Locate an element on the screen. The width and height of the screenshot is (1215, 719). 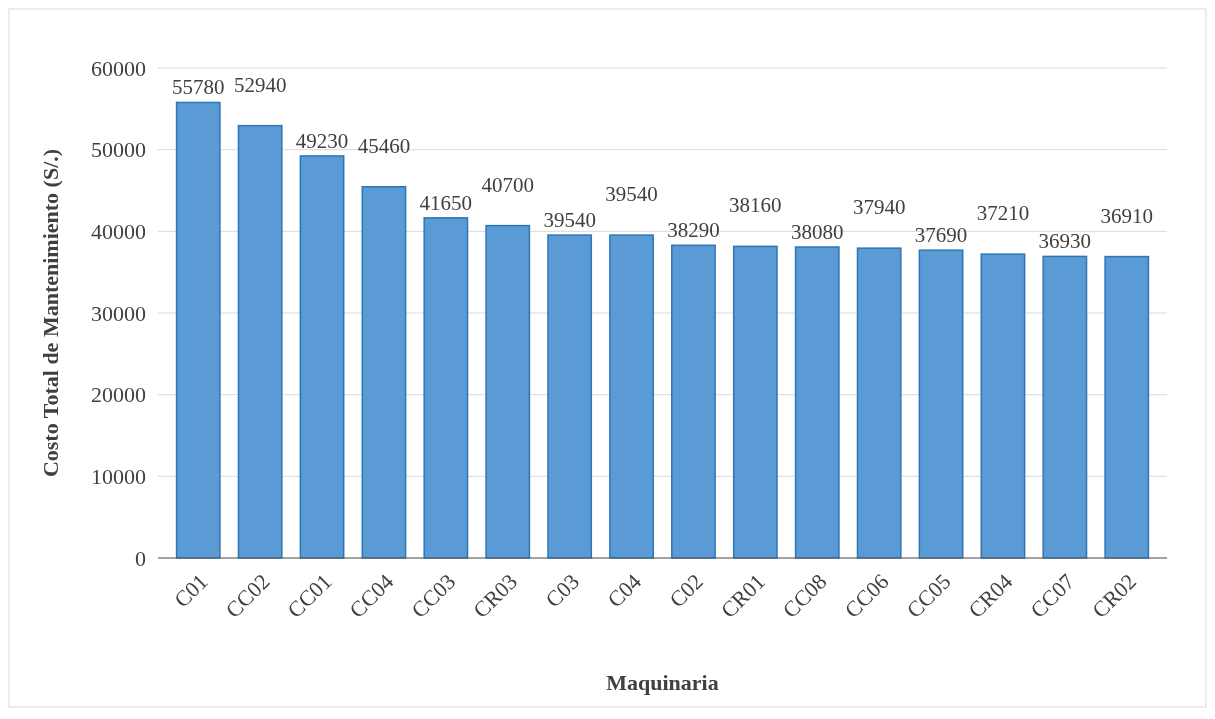
data-label: 37940 is located at coordinates (879, 207).